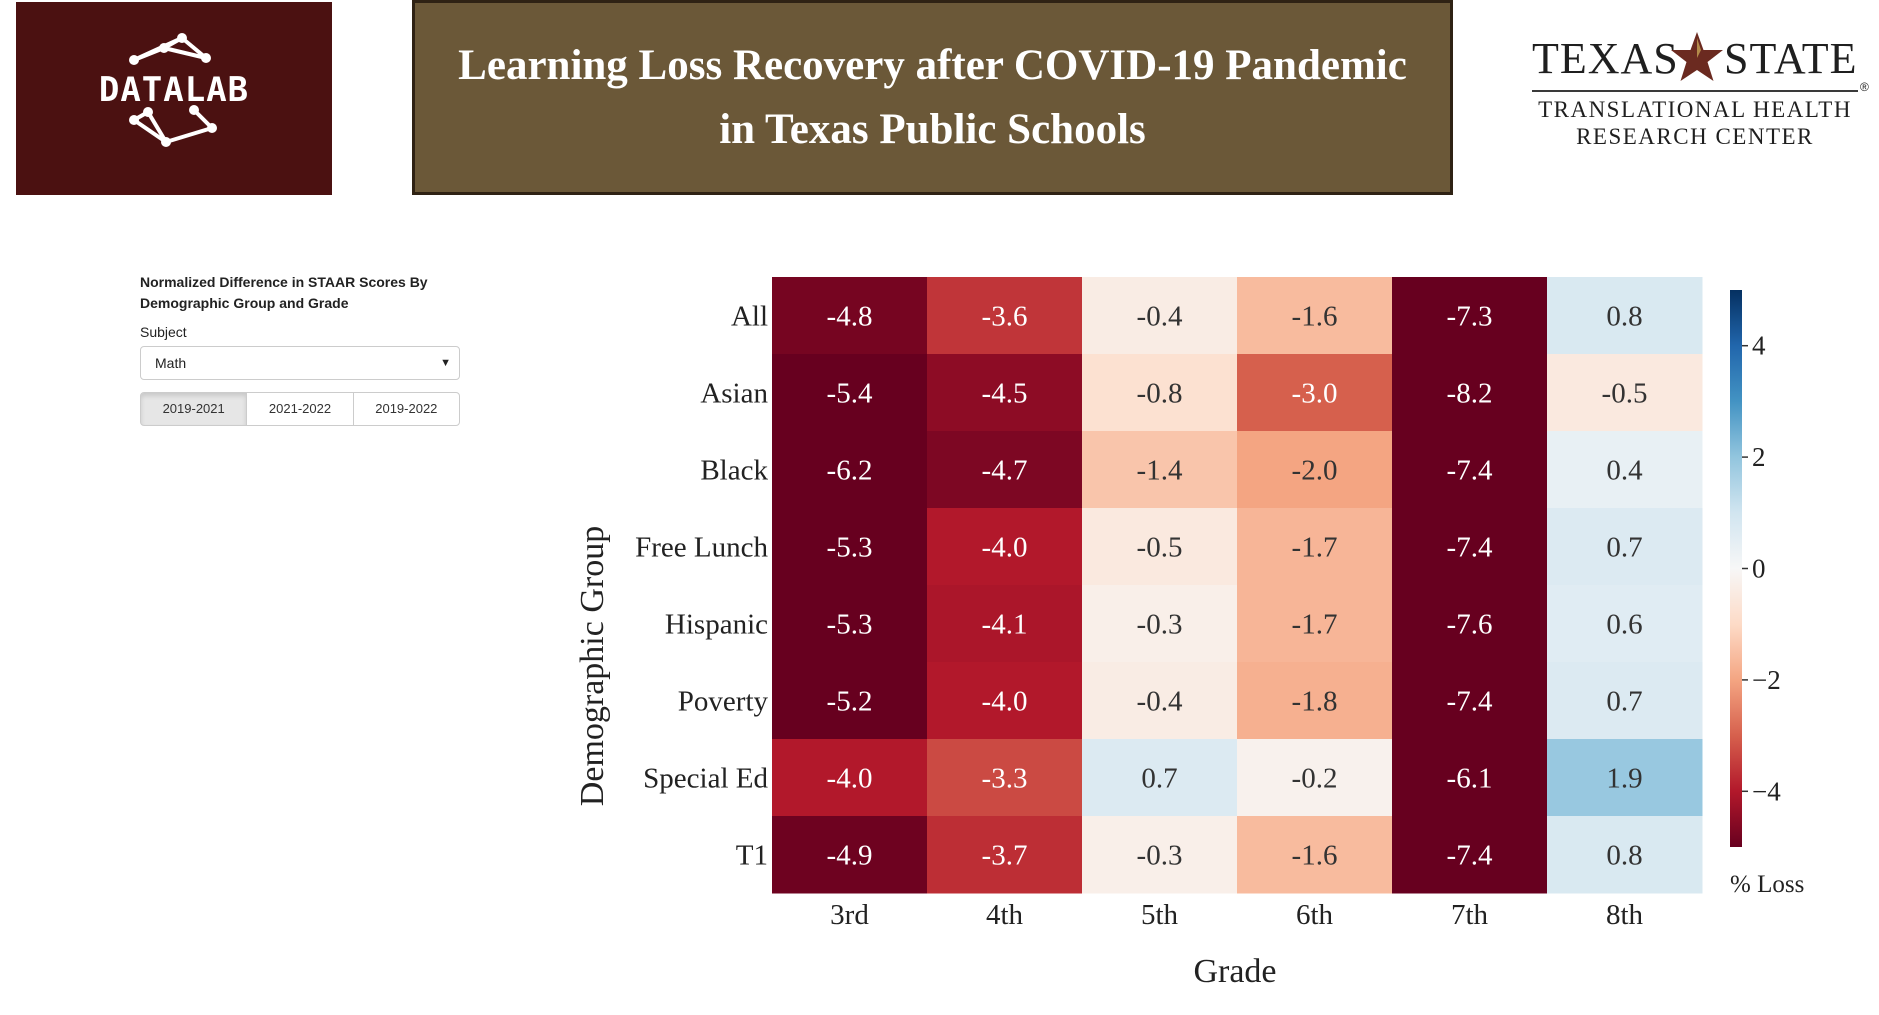 This screenshot has height=1015, width=1879. Describe the element at coordinates (1470, 915) in the screenshot. I see `x-tick-label: 7th` at that location.